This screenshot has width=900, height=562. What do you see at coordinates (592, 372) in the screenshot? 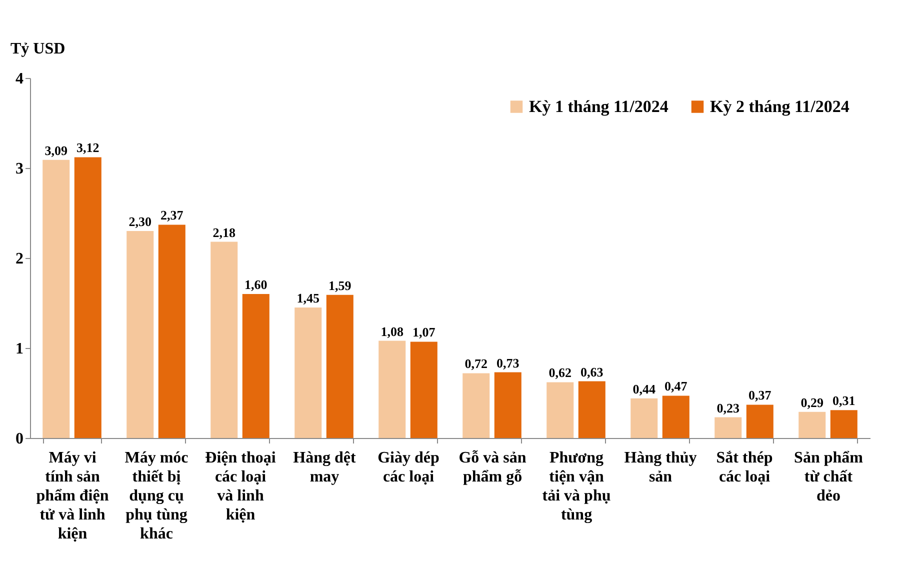
I see `data-label: 0,63` at bounding box center [592, 372].